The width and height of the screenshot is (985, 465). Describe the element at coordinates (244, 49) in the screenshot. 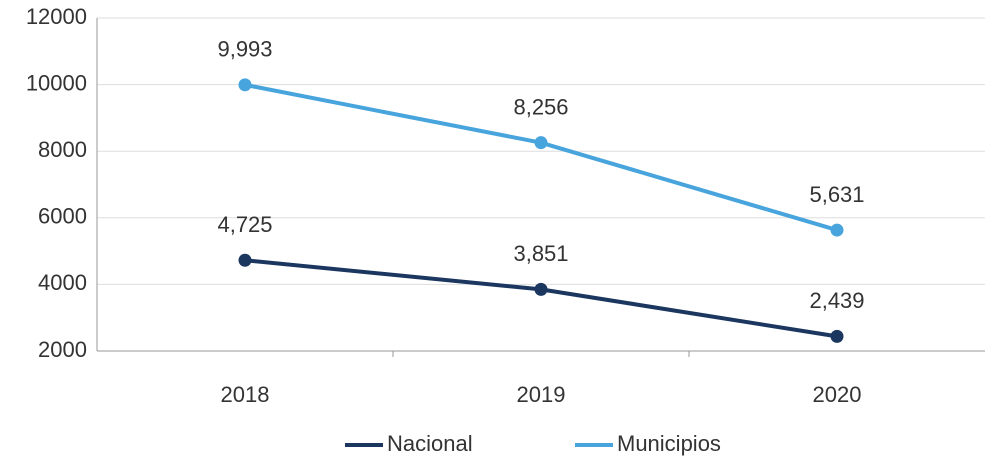

I see `data-label: 9,993` at that location.